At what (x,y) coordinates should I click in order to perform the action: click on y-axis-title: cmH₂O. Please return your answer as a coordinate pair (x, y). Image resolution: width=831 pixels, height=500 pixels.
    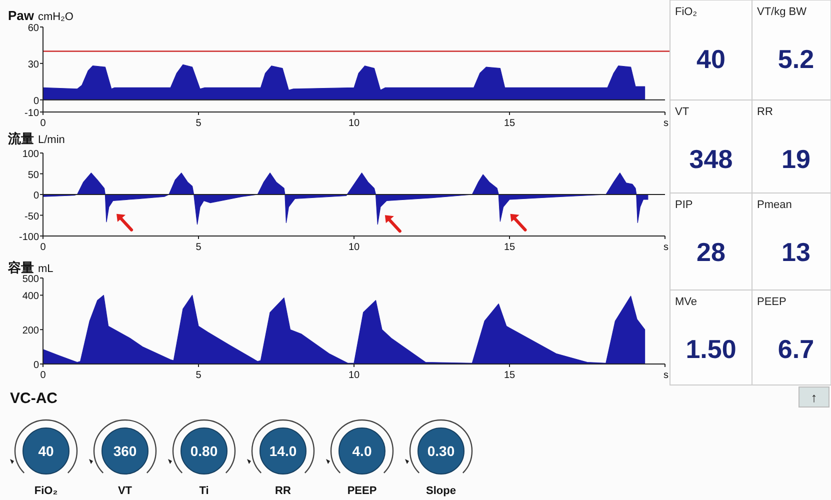
    Looking at the image, I should click on (56, 17).